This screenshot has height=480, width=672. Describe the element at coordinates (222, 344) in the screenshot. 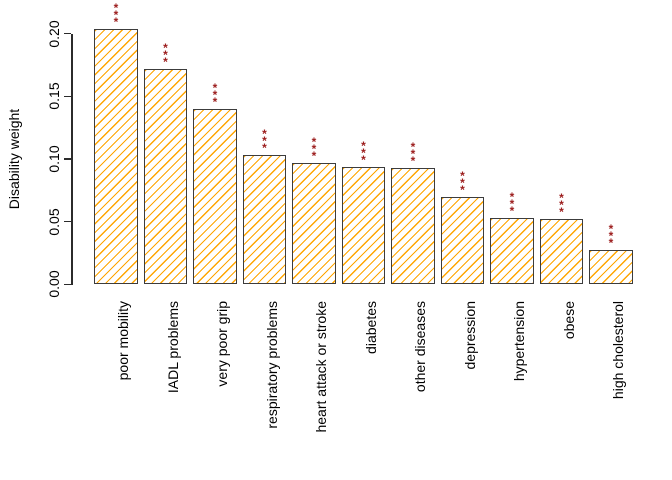

I see `x-tick-label: very poor grip` at that location.